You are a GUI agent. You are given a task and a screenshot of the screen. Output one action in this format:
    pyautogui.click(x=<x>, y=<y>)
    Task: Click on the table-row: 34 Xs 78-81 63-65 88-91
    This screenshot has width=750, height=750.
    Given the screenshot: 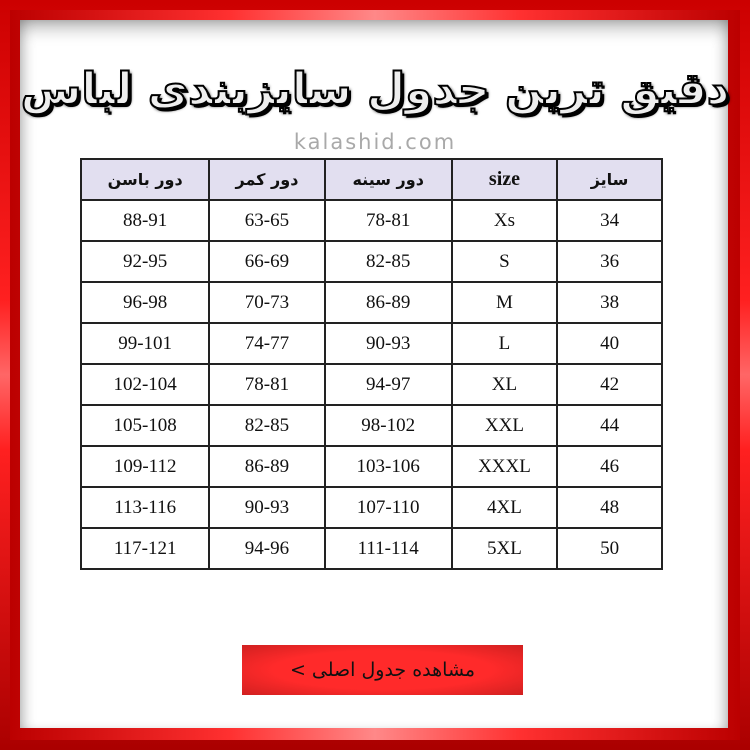 What is the action you would take?
    pyautogui.click(x=371, y=220)
    